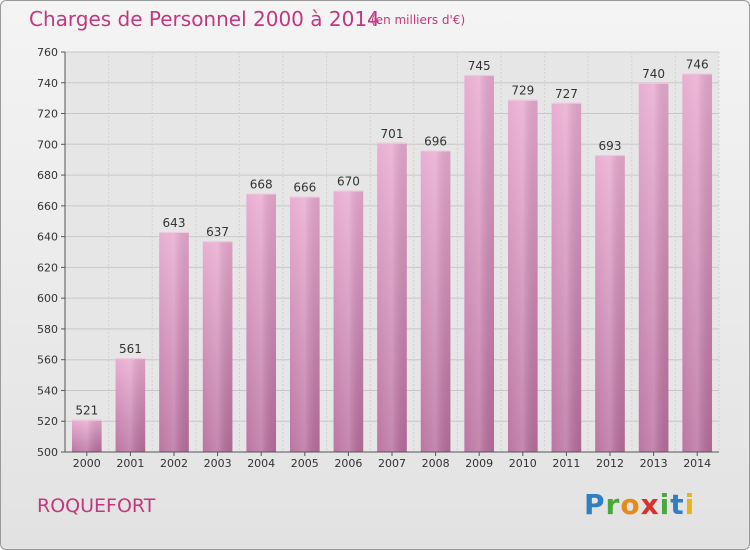 The height and width of the screenshot is (550, 750). I want to click on y-tick-label: 620, so click(47, 267).